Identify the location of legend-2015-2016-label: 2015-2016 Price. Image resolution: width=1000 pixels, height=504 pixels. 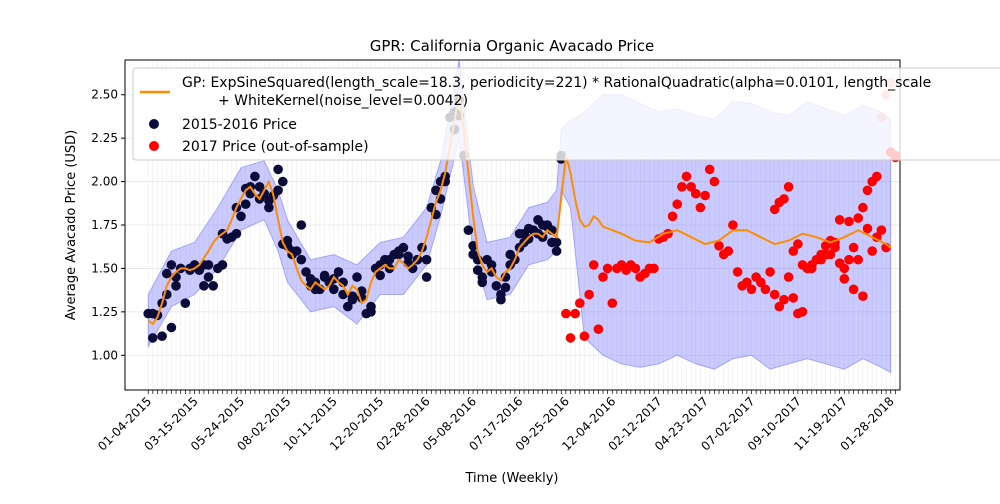
(239, 125).